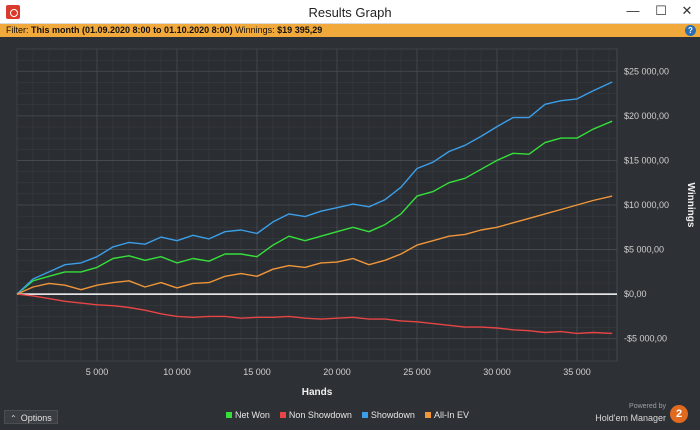  I want to click on y-tick-label: $5 000,00, so click(644, 250).